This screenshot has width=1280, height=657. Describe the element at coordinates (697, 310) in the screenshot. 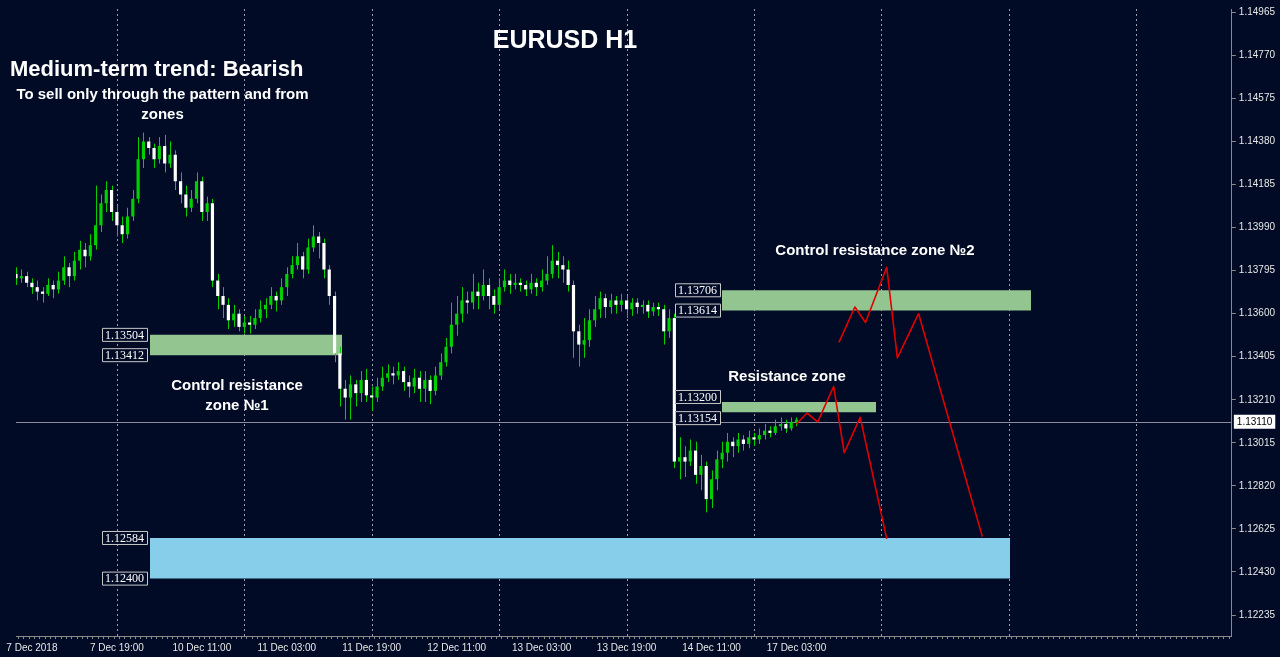

I see `annotation: 1.13614` at that location.